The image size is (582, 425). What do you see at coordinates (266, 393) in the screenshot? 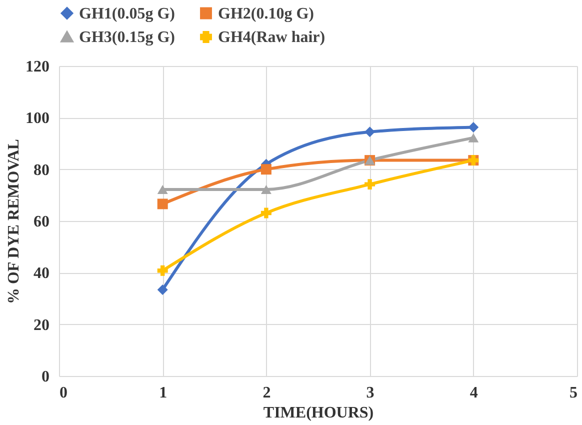
I see `x-tick-label: 2` at bounding box center [266, 393].